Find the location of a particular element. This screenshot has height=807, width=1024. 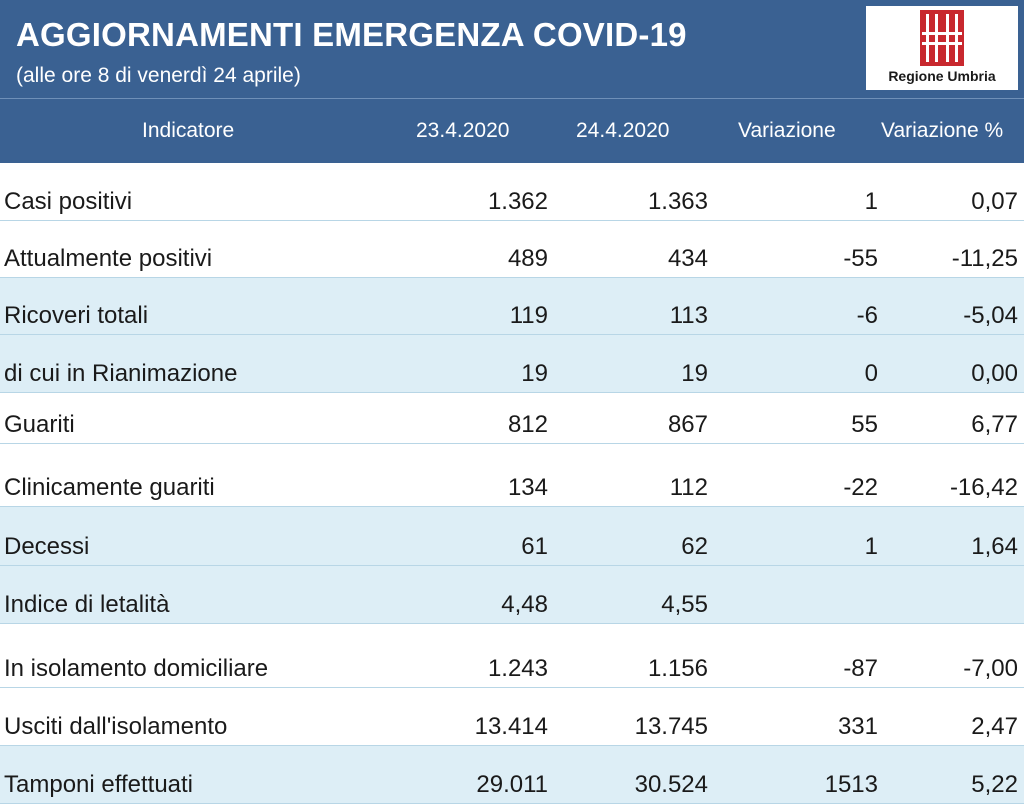

row-label: Indice di letalità is located at coordinates (87, 604).